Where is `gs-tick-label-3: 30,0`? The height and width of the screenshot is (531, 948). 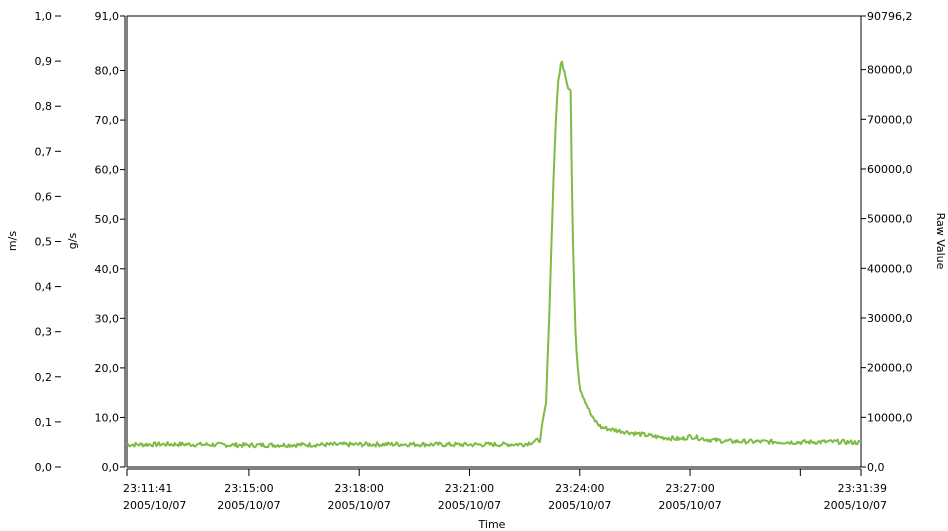 gs-tick-label-3: 30,0 is located at coordinates (107, 318).